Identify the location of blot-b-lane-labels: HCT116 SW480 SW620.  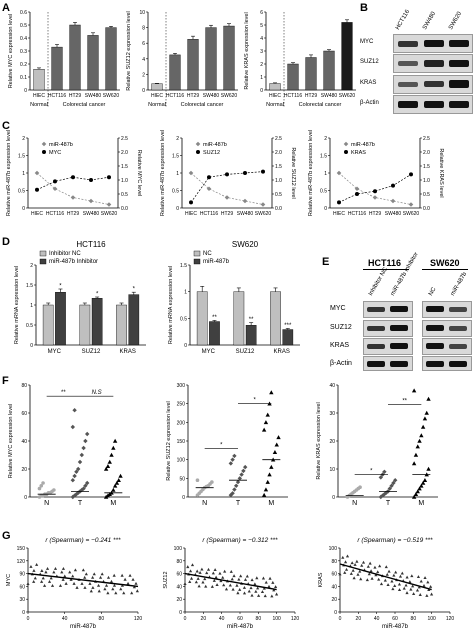
(433, 21).